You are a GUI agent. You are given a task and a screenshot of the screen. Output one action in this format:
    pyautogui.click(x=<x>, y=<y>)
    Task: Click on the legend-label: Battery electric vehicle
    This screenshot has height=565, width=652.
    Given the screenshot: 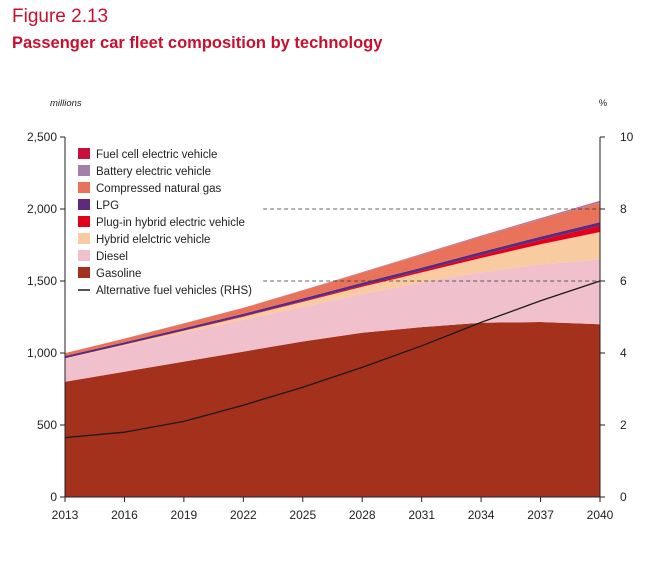 What is the action you would take?
    pyautogui.click(x=153, y=172)
    